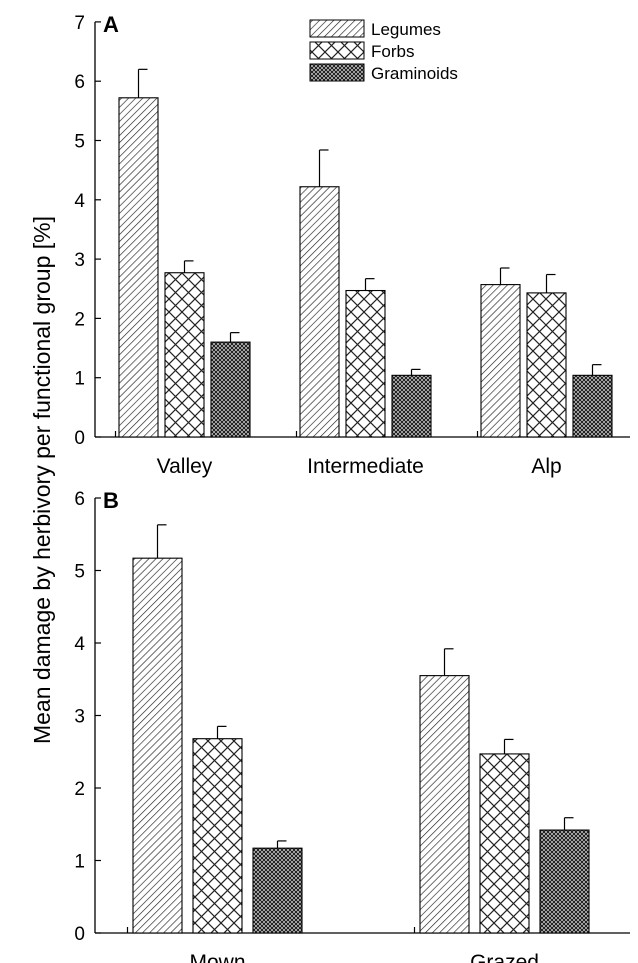 The width and height of the screenshot is (638, 963). Describe the element at coordinates (79, 499) in the screenshot. I see `panel-b-y-tick-label: 6` at that location.